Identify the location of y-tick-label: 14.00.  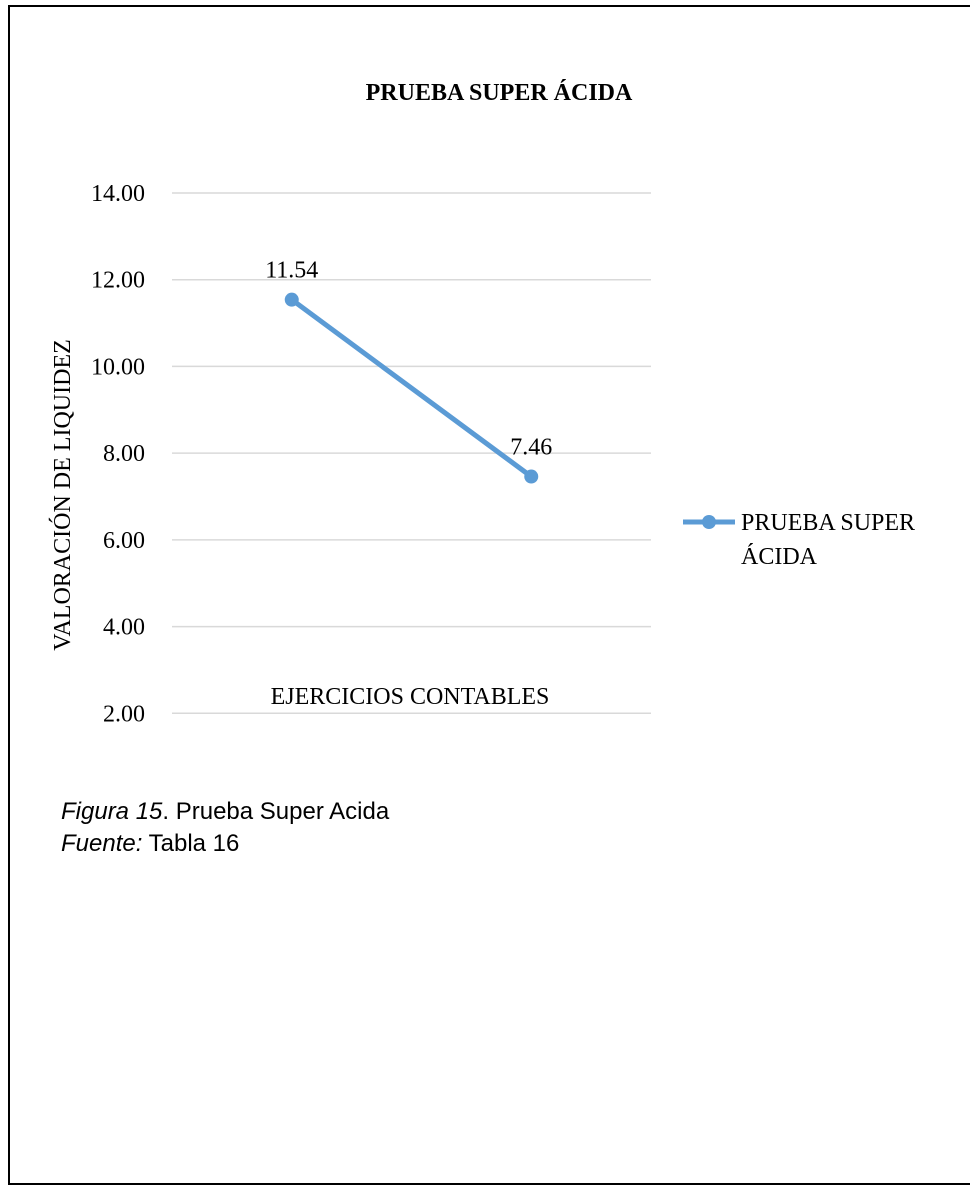
(118, 194).